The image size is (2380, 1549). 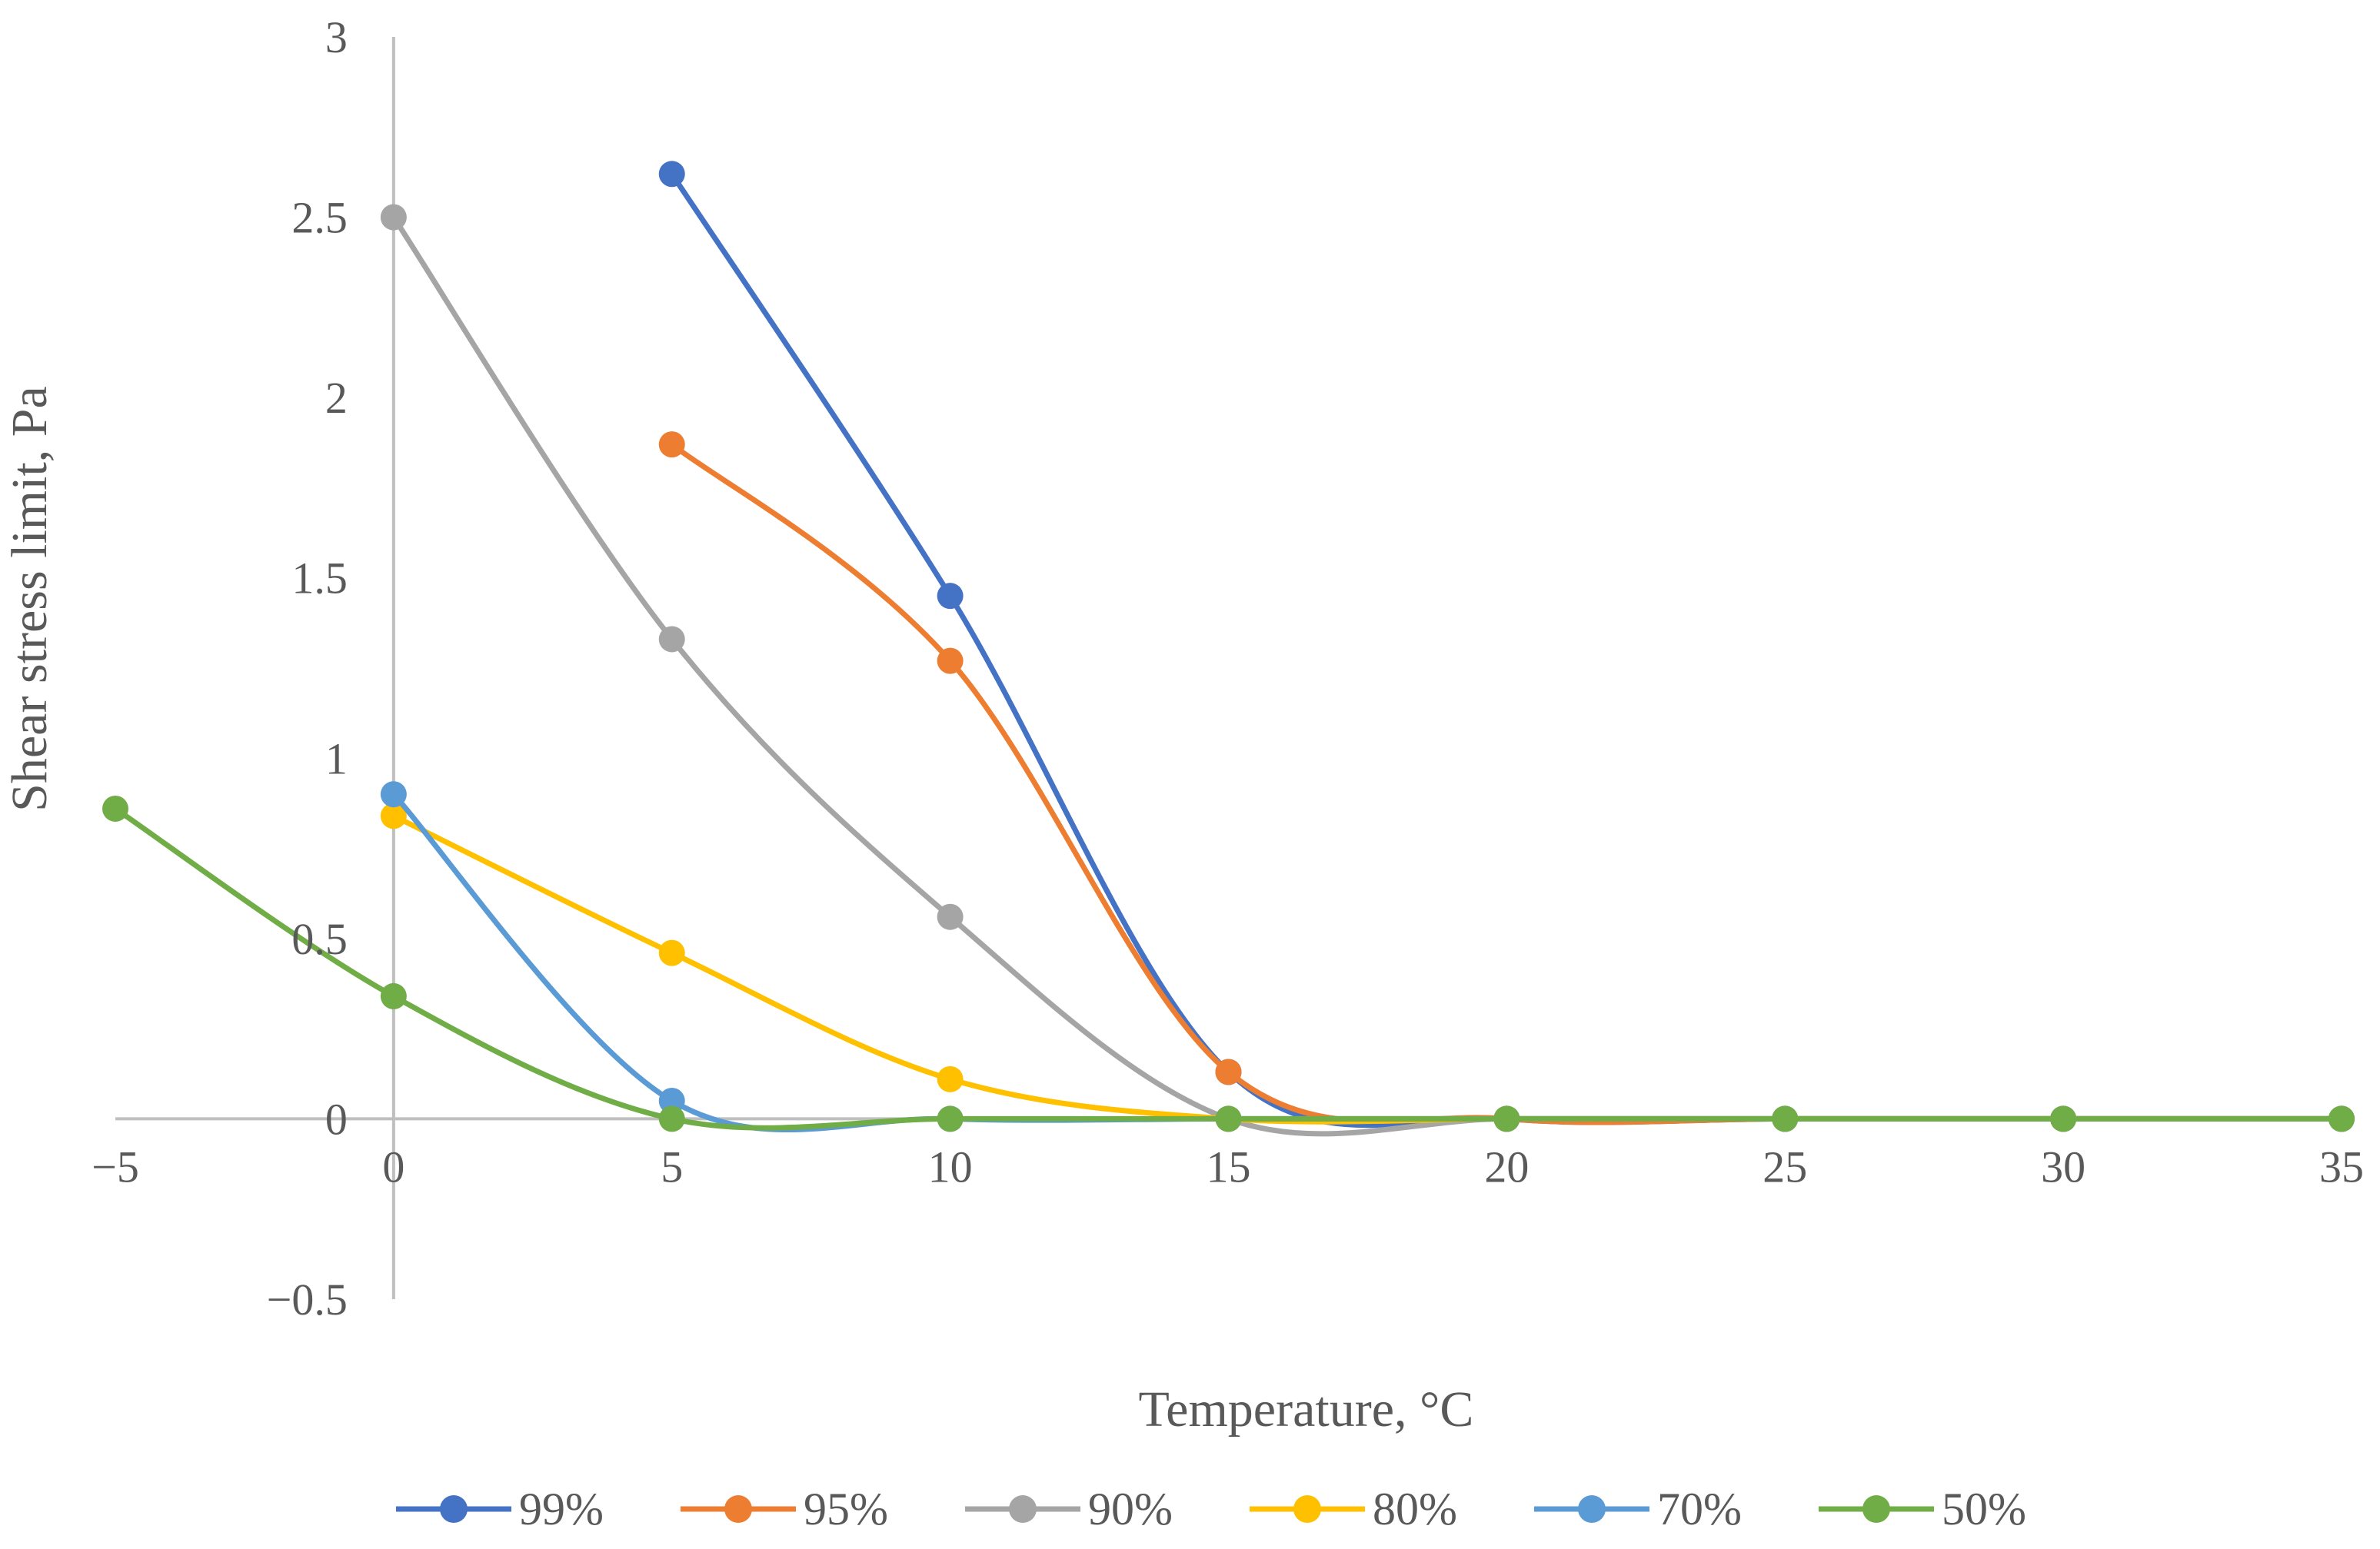 What do you see at coordinates (1305, 1409) in the screenshot?
I see `x-axis-title: Temperature, °C` at bounding box center [1305, 1409].